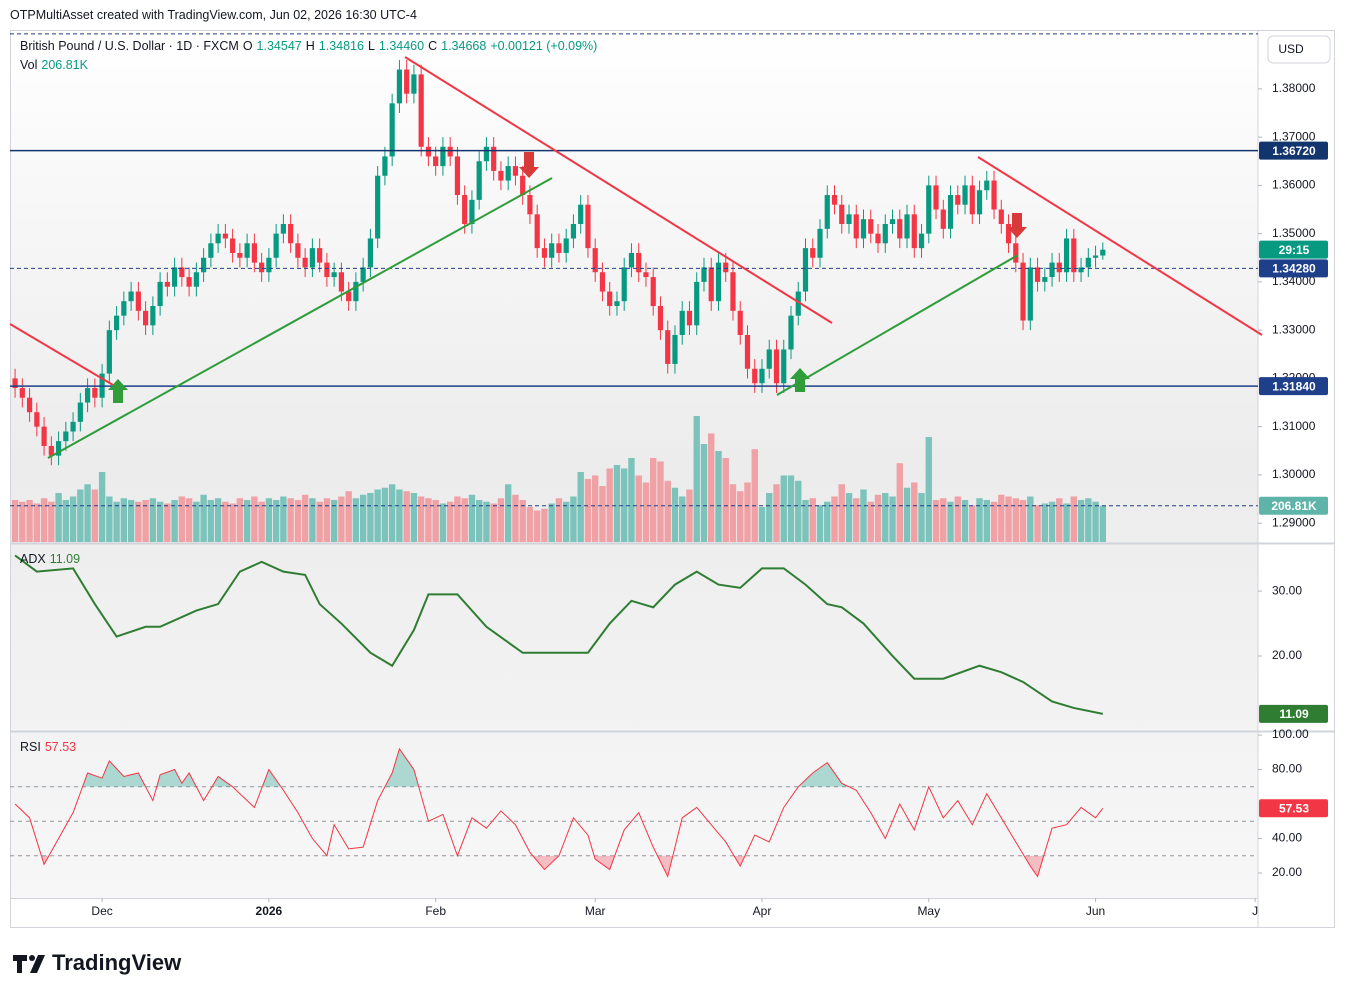  I want to click on y-tick-label: 80.00, so click(1287, 769).